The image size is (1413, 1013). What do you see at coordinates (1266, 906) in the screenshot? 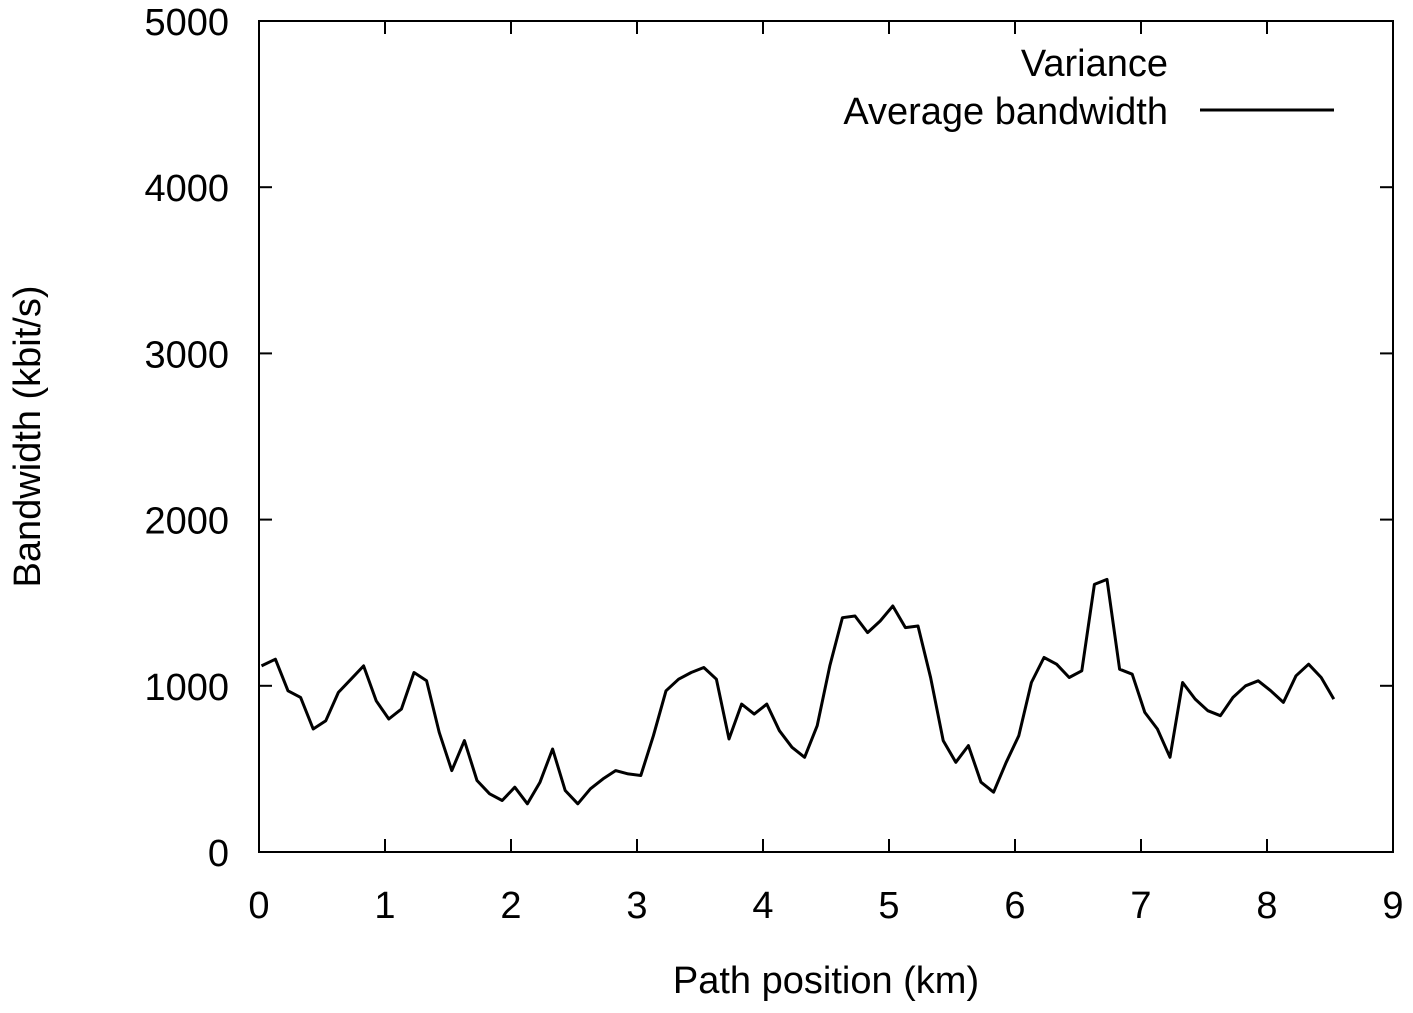
I see `x-tick-label: 8` at bounding box center [1266, 906].